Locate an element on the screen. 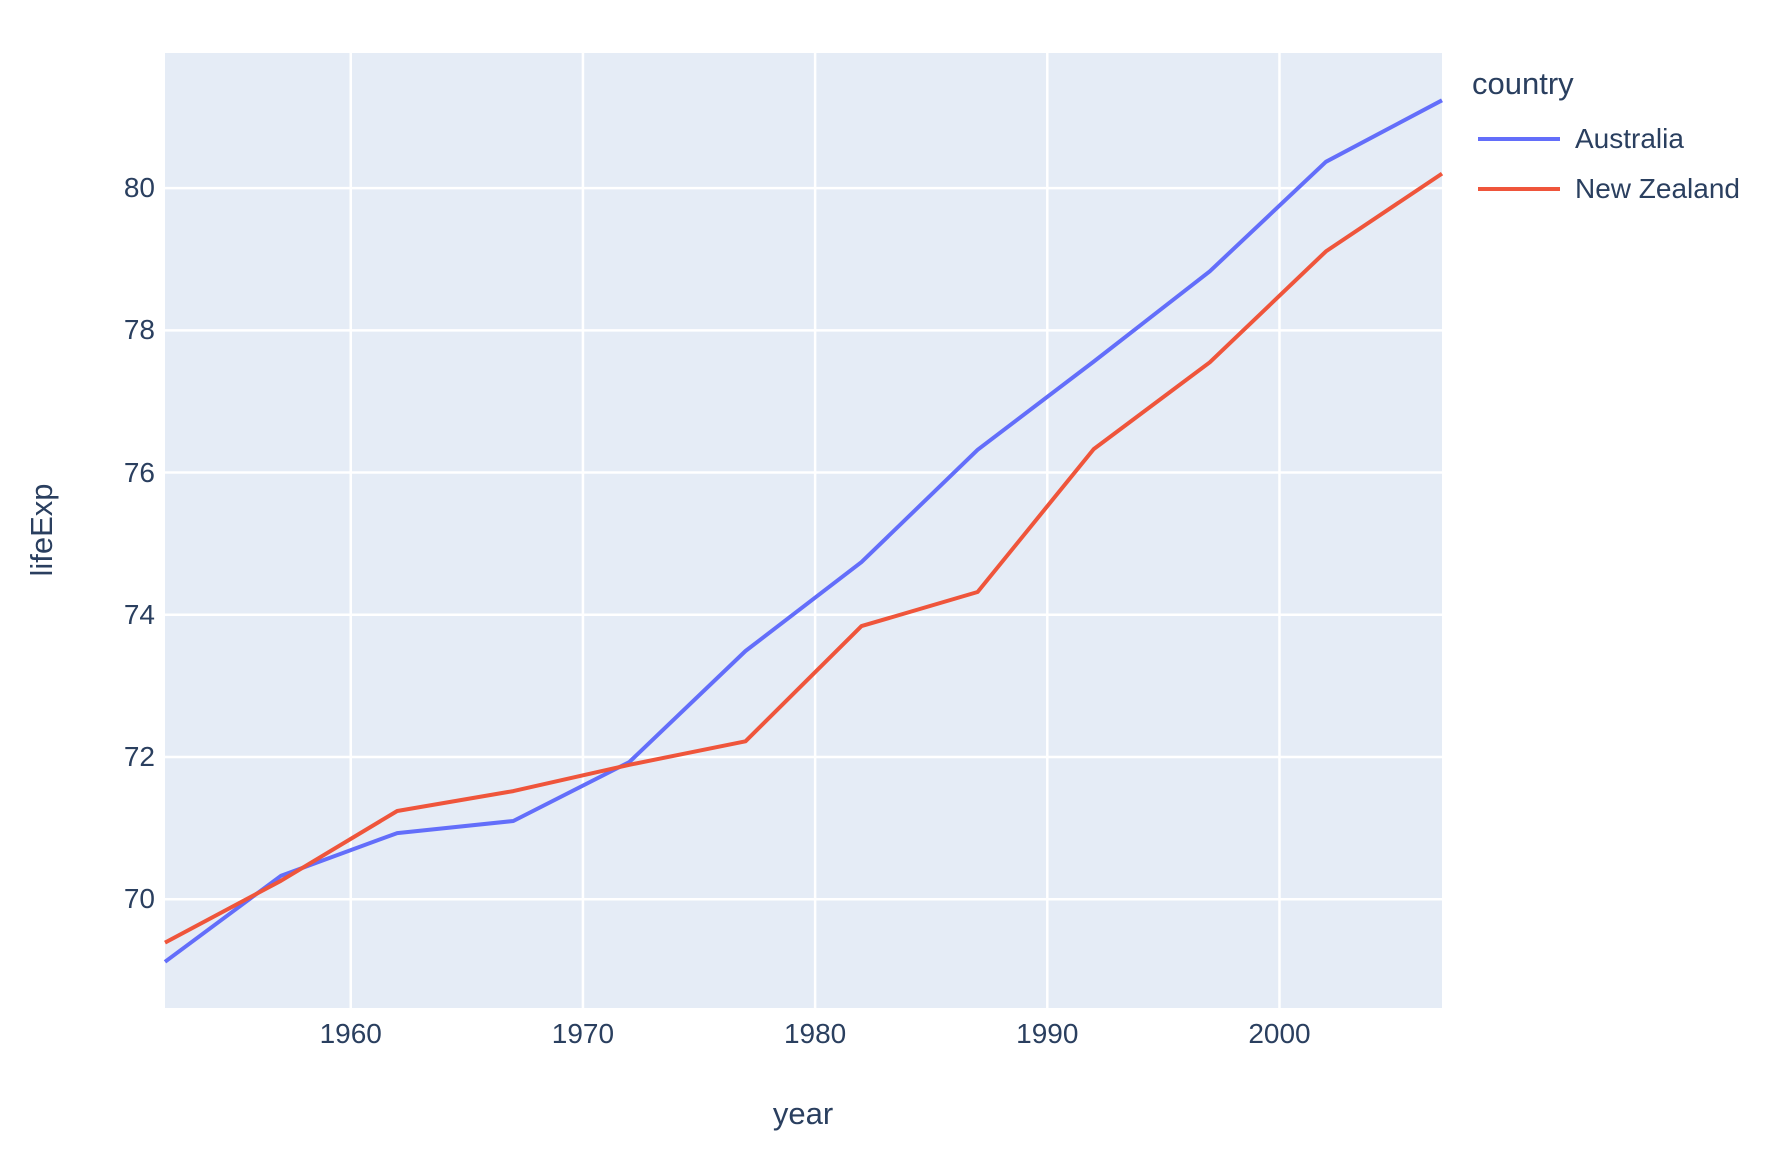 The width and height of the screenshot is (1781, 1168). x-tick-label: 1970 is located at coordinates (583, 1033).